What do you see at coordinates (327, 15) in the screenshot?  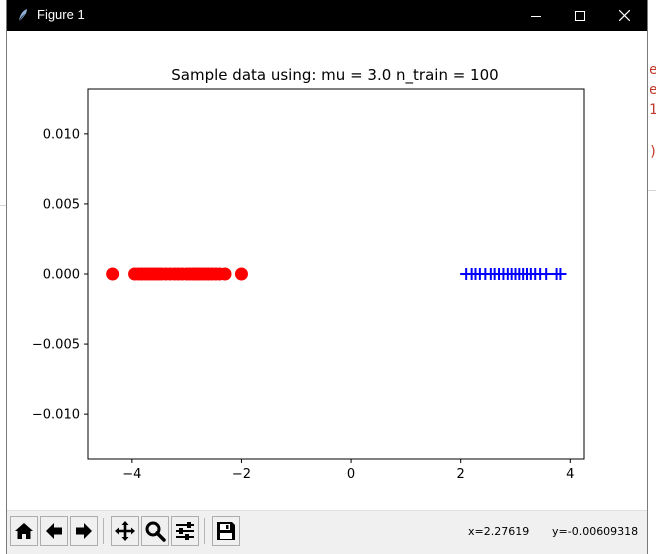 I see `title-bar: Figure 1` at bounding box center [327, 15].